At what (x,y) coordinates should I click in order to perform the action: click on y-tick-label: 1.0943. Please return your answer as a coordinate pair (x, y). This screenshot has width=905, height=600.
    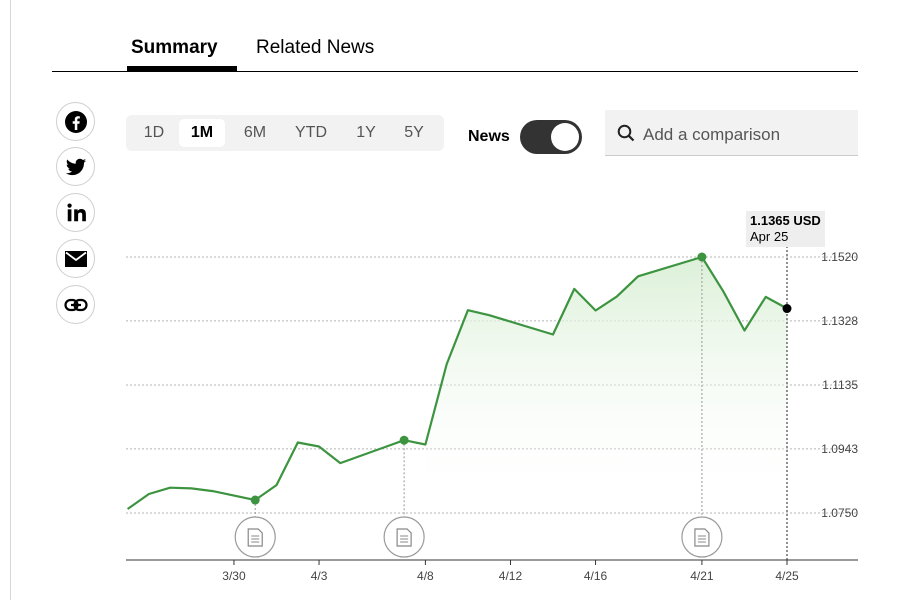
    Looking at the image, I should click on (839, 449).